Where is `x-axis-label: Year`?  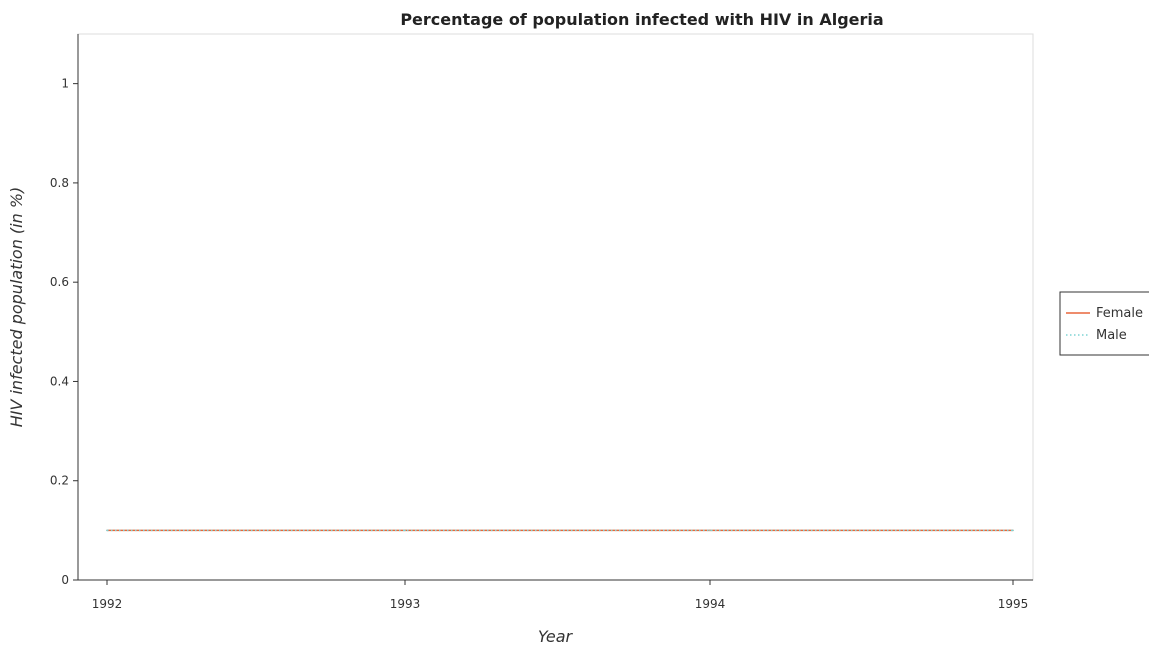
x-axis-label: Year is located at coordinates (556, 636).